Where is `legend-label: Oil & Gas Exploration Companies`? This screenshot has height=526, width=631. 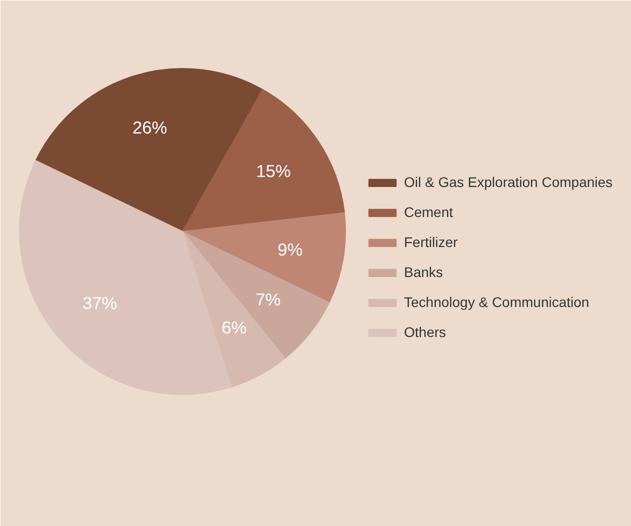 legend-label: Oil & Gas Exploration Companies is located at coordinates (508, 182).